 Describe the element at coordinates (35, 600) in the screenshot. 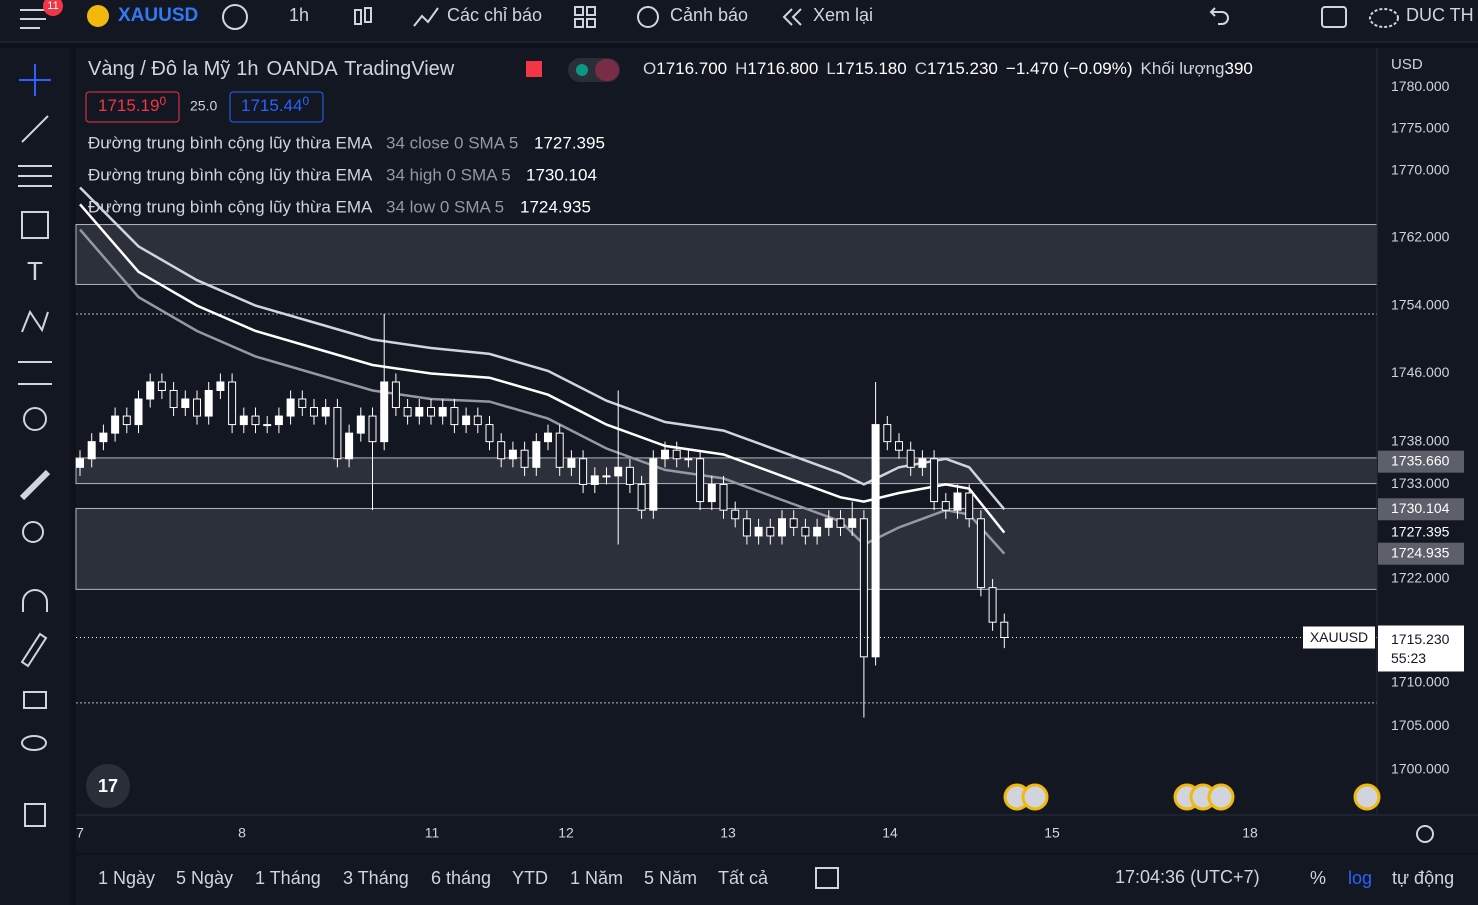

I see `magnet` at that location.